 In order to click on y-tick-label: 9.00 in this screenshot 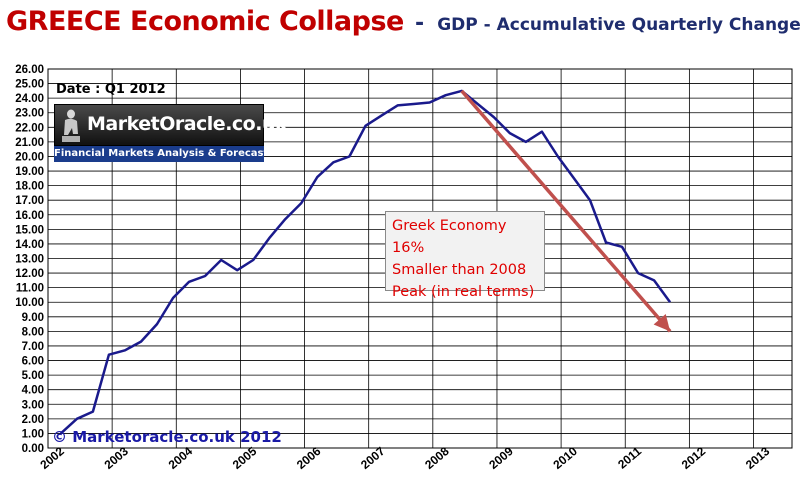, I will do `click(33, 318)`.